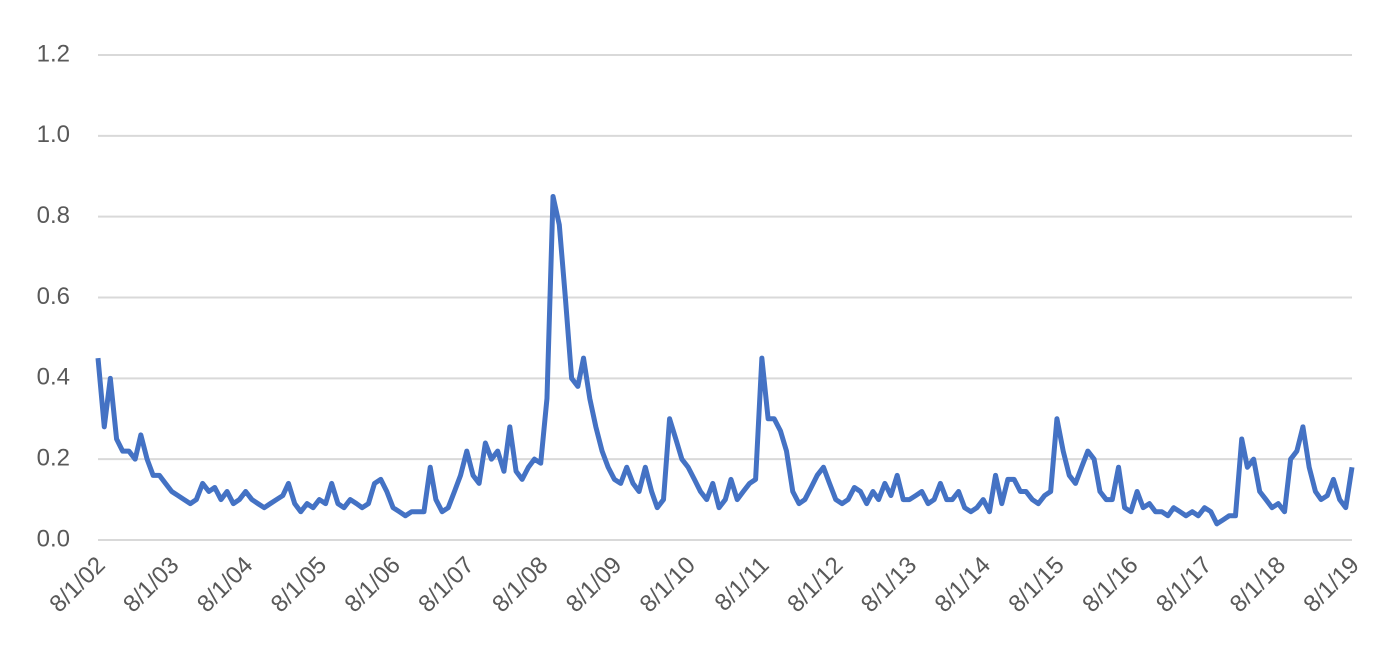  What do you see at coordinates (446, 585) in the screenshot?
I see `x-tick-label: 8/1/07` at bounding box center [446, 585].